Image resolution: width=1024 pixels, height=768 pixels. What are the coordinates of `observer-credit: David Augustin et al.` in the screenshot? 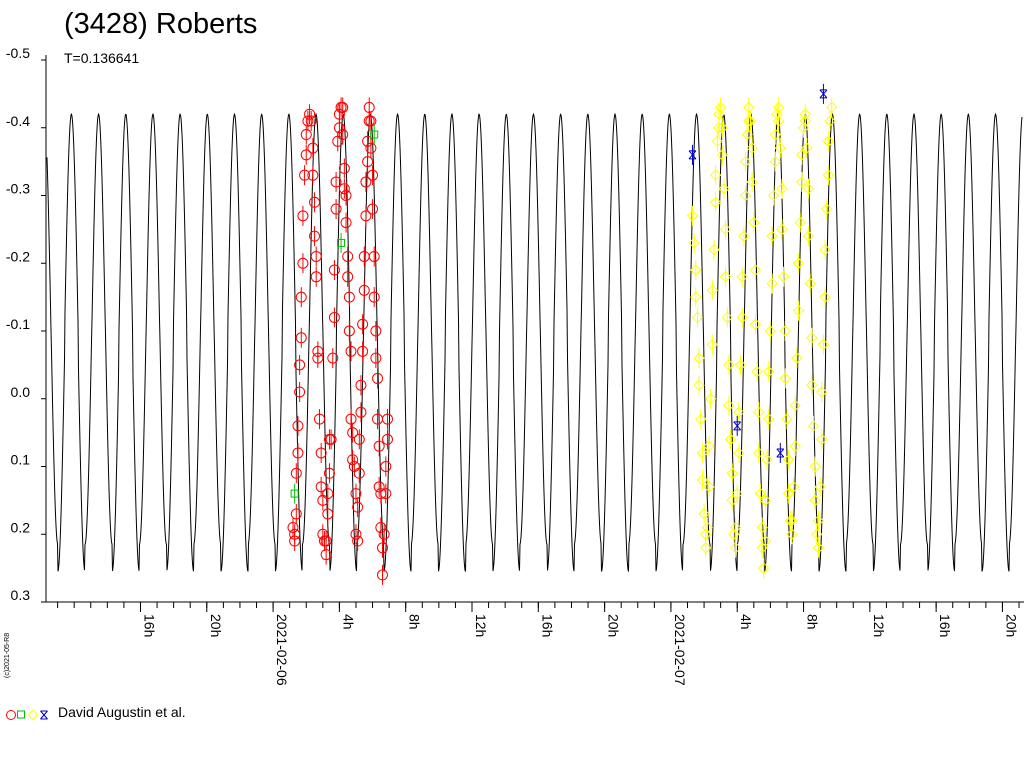 It's located at (122, 712).